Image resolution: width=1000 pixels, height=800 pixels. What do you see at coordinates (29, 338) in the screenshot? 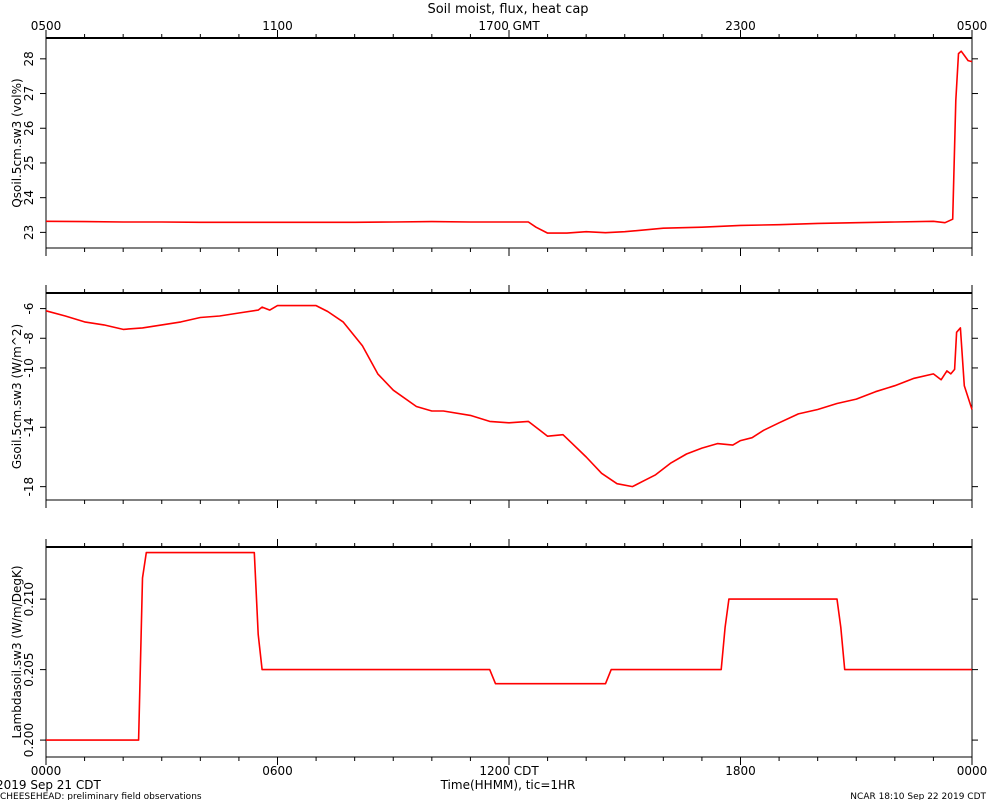
I see `y-tick-label: -8` at bounding box center [29, 338].